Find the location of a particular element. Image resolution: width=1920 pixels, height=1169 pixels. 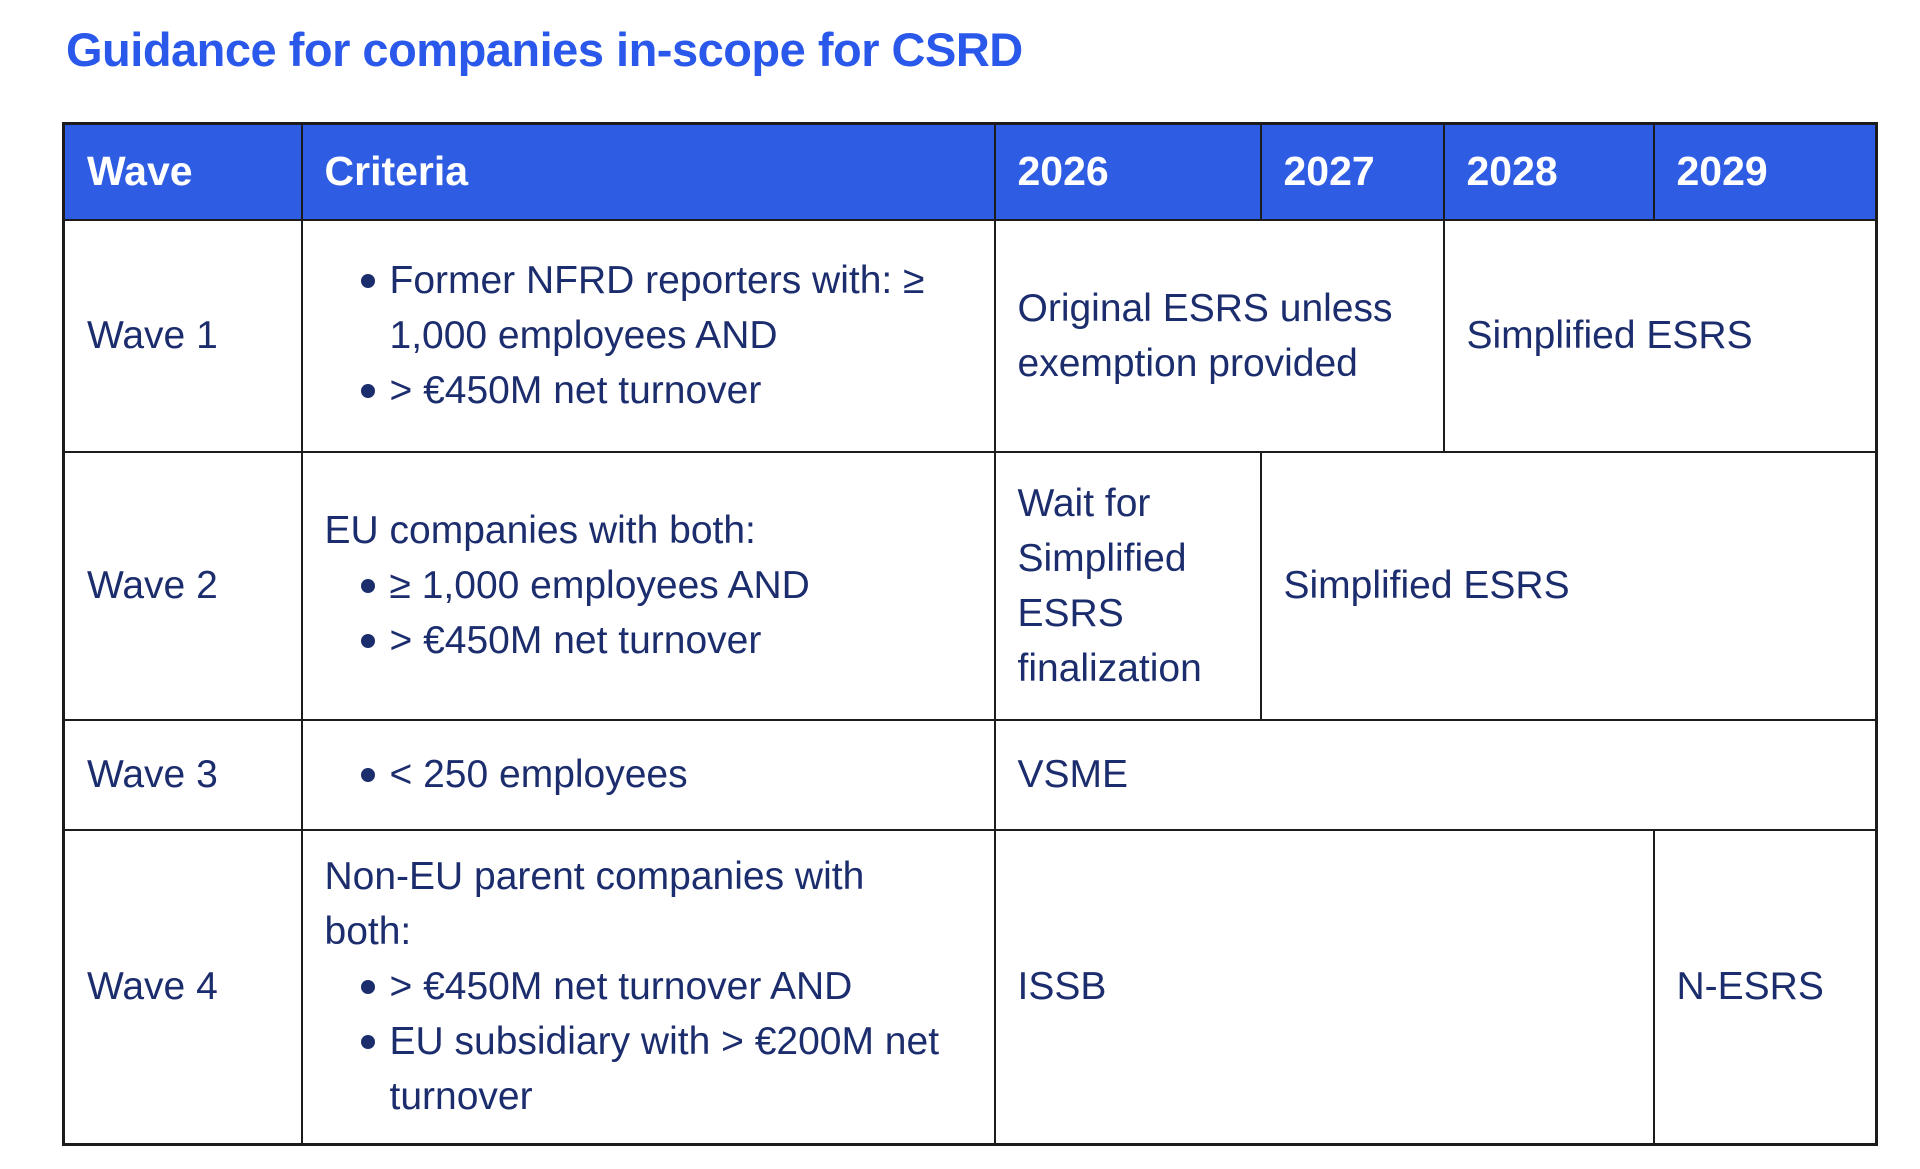

wave-4-timeline-2026-2028: ISSB is located at coordinates (1324, 987).